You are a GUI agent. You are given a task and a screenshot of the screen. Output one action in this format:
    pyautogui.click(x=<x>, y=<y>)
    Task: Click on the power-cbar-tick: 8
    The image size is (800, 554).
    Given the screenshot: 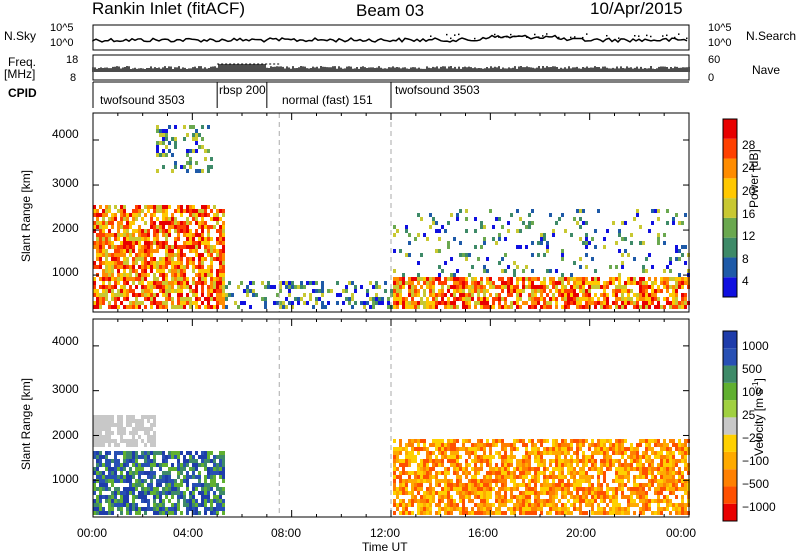 What is the action you would take?
    pyautogui.click(x=745, y=259)
    